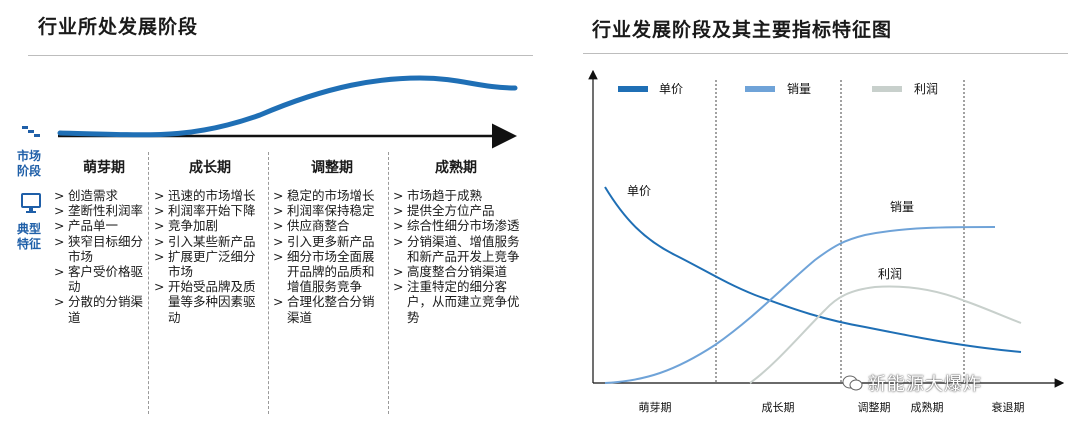 Image resolution: width=1080 pixels, height=430 pixels. What do you see at coordinates (926, 89) in the screenshot?
I see `legend-label-profit: 利润` at bounding box center [926, 89].